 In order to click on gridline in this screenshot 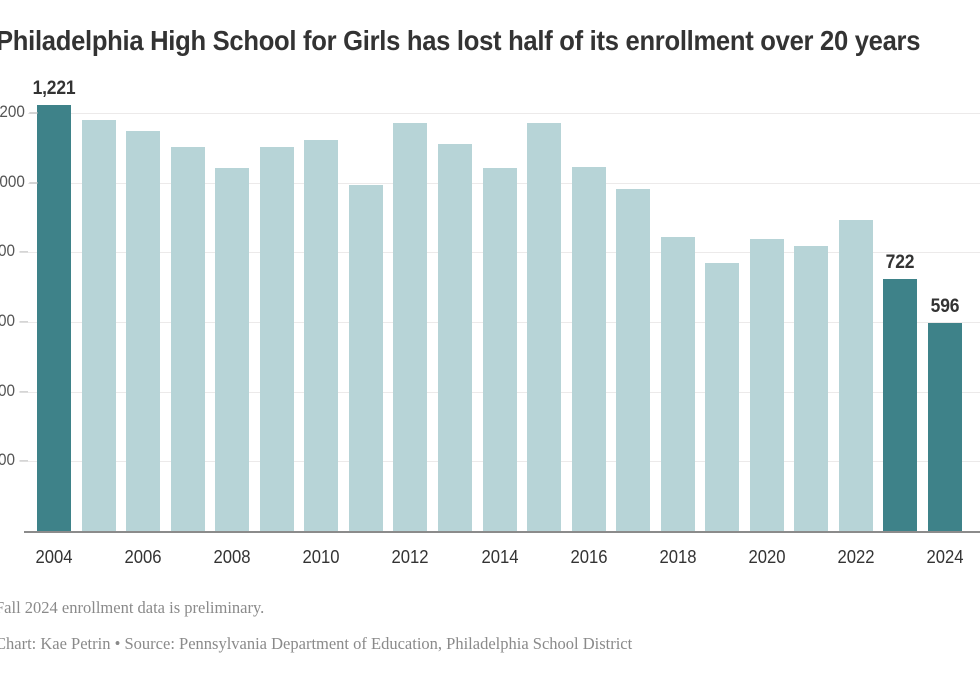, I will do `click(504, 113)`.